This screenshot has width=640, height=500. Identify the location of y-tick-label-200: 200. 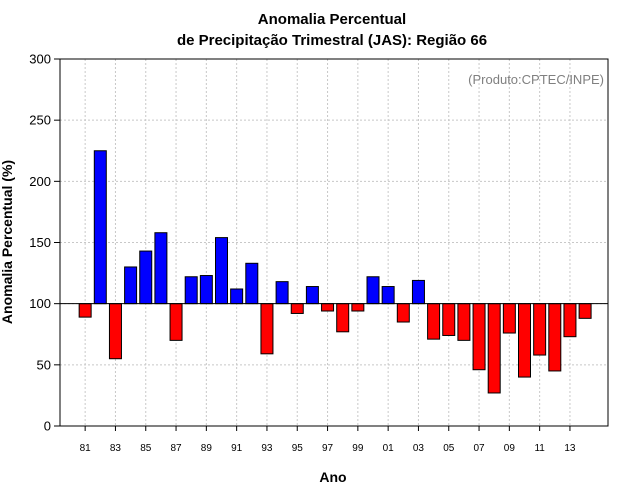
(40, 181).